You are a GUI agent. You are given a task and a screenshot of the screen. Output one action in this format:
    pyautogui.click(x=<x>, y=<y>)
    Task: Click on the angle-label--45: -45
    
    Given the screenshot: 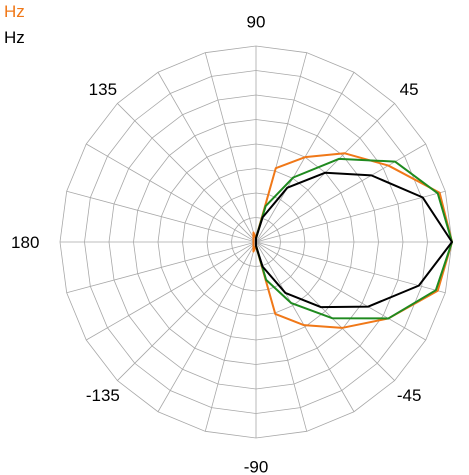 What is the action you would take?
    pyautogui.click(x=409, y=395)
    